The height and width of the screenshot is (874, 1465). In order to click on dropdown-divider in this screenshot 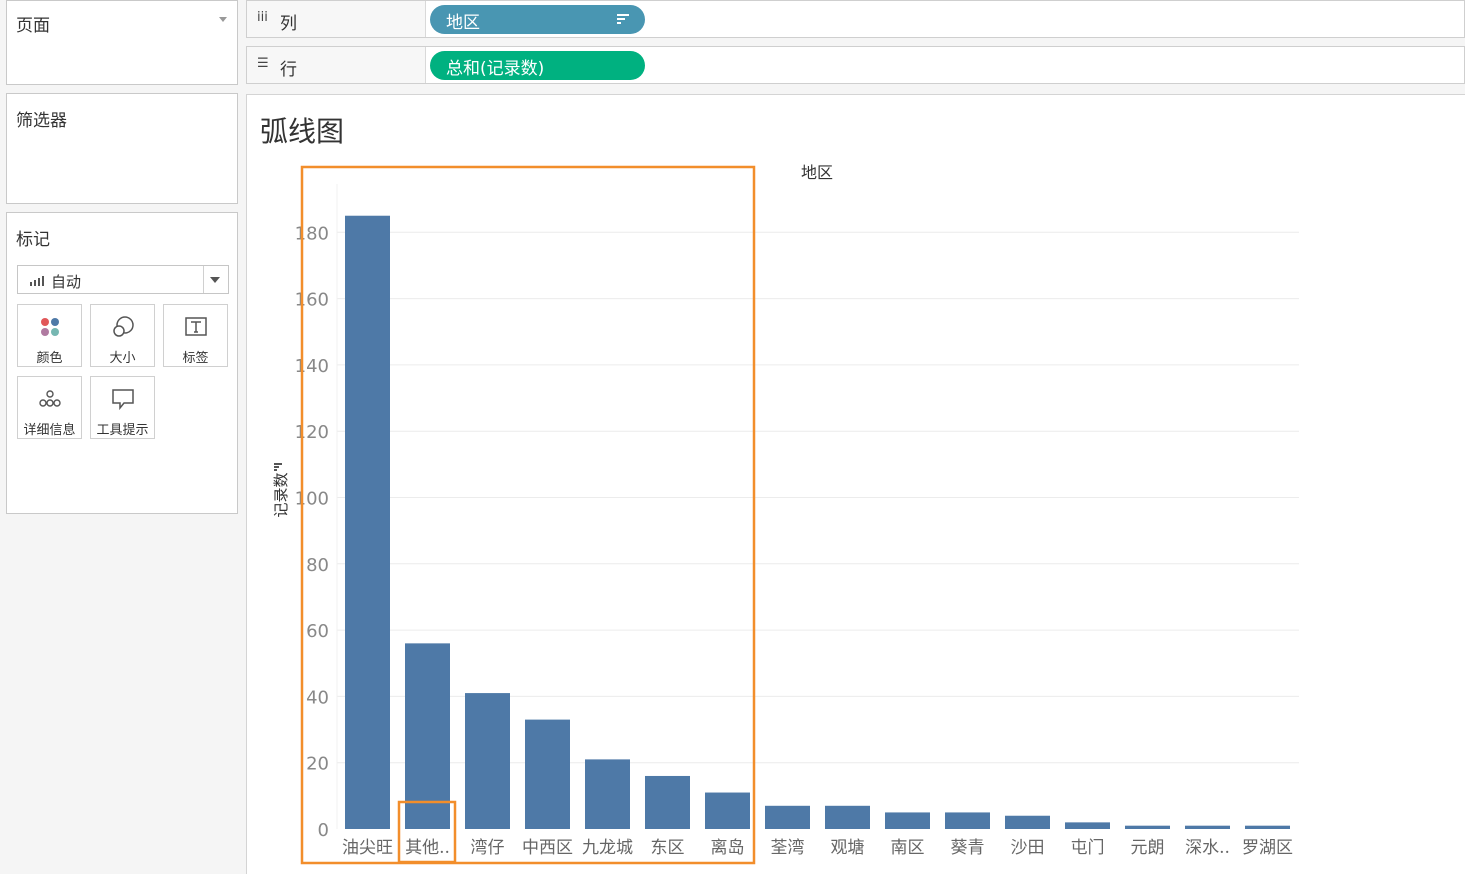, I will do `click(203, 279)`.